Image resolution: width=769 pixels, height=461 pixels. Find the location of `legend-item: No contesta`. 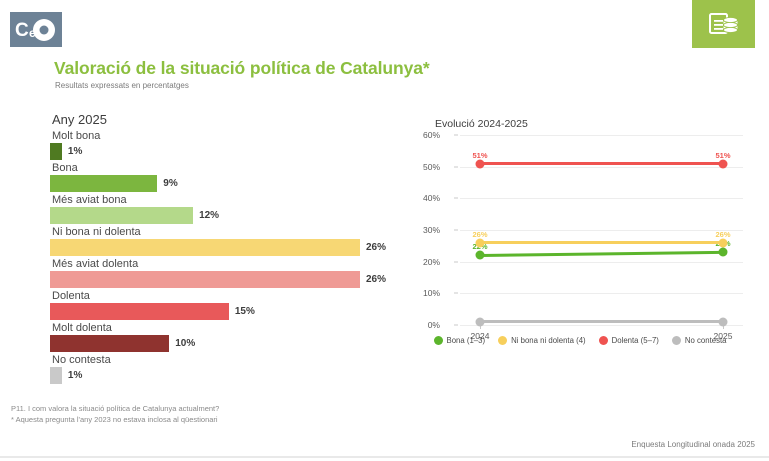

legend-item: No contesta is located at coordinates (699, 340).